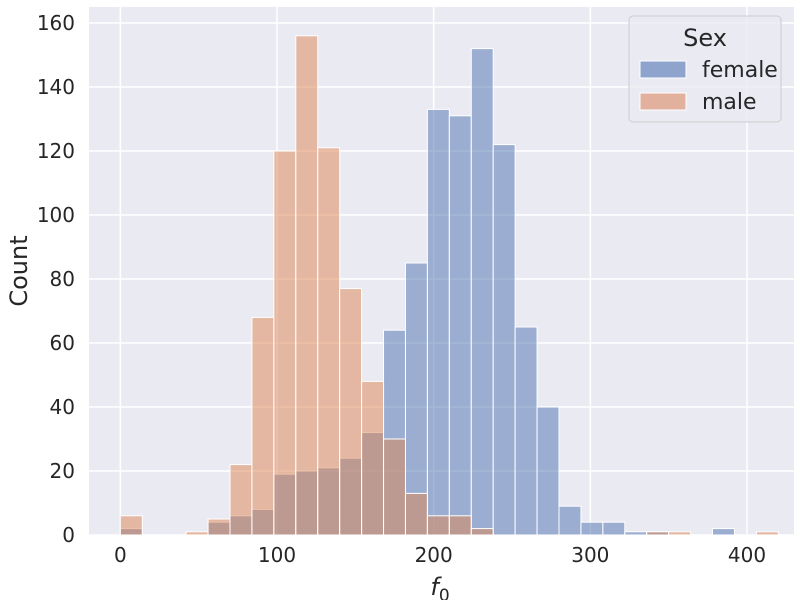  What do you see at coordinates (277, 555) in the screenshot?
I see `x-tick-label: 100` at bounding box center [277, 555].